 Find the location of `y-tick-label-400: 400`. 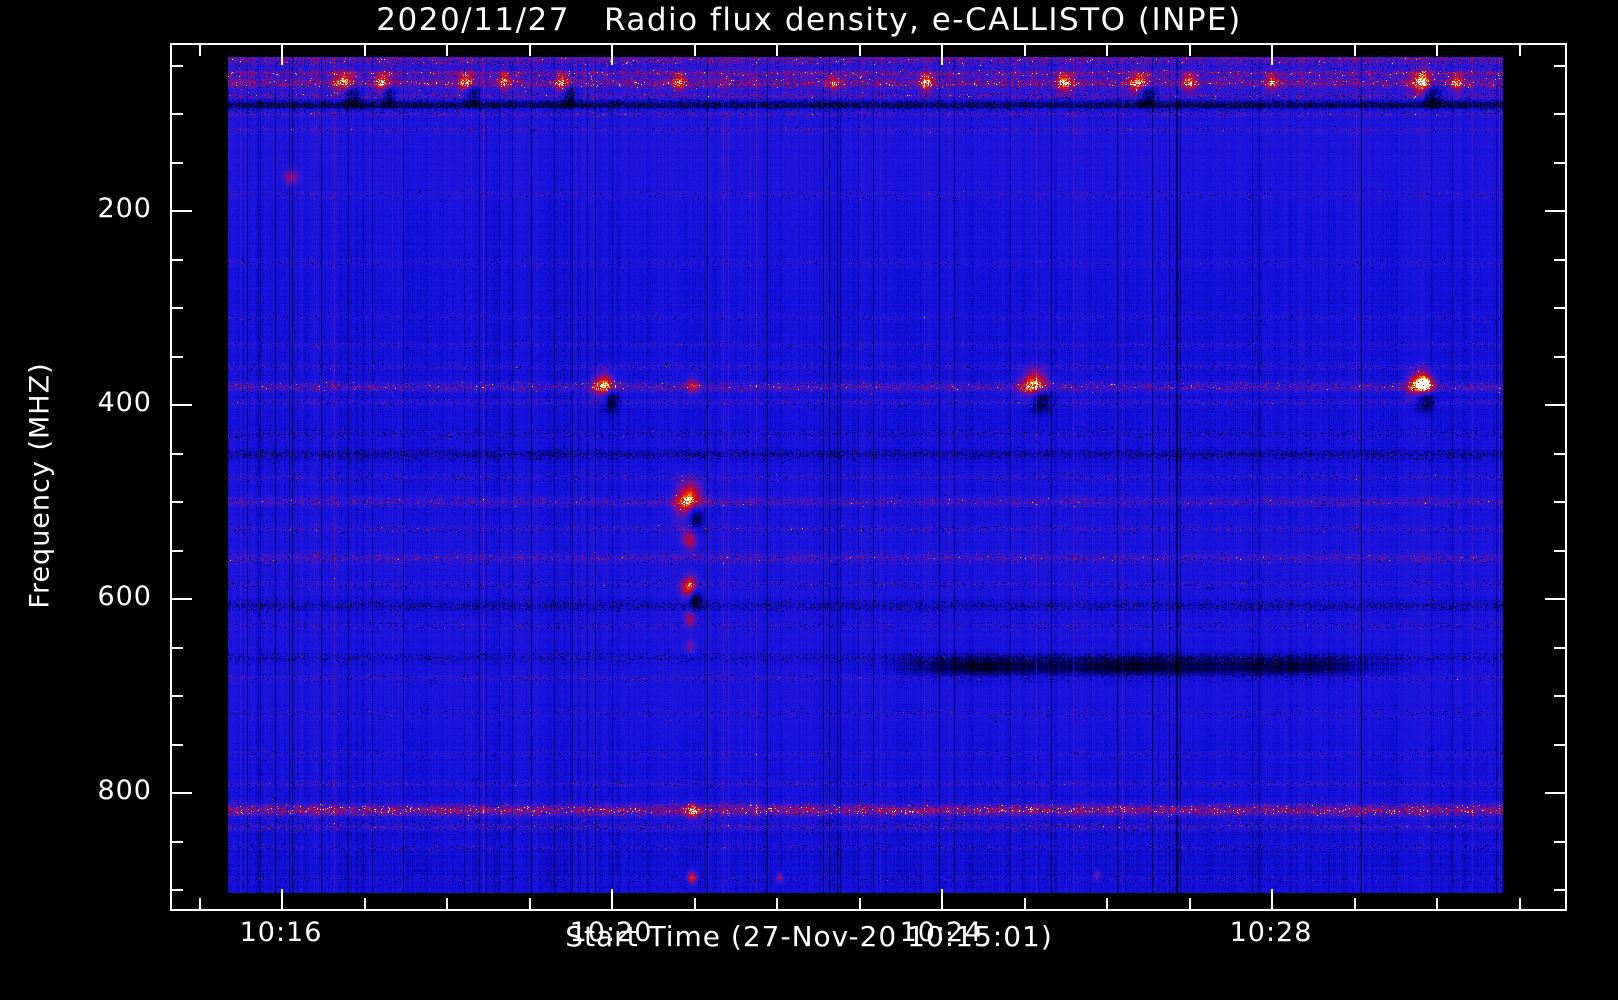

y-tick-label-400: 400 is located at coordinates (124, 402).